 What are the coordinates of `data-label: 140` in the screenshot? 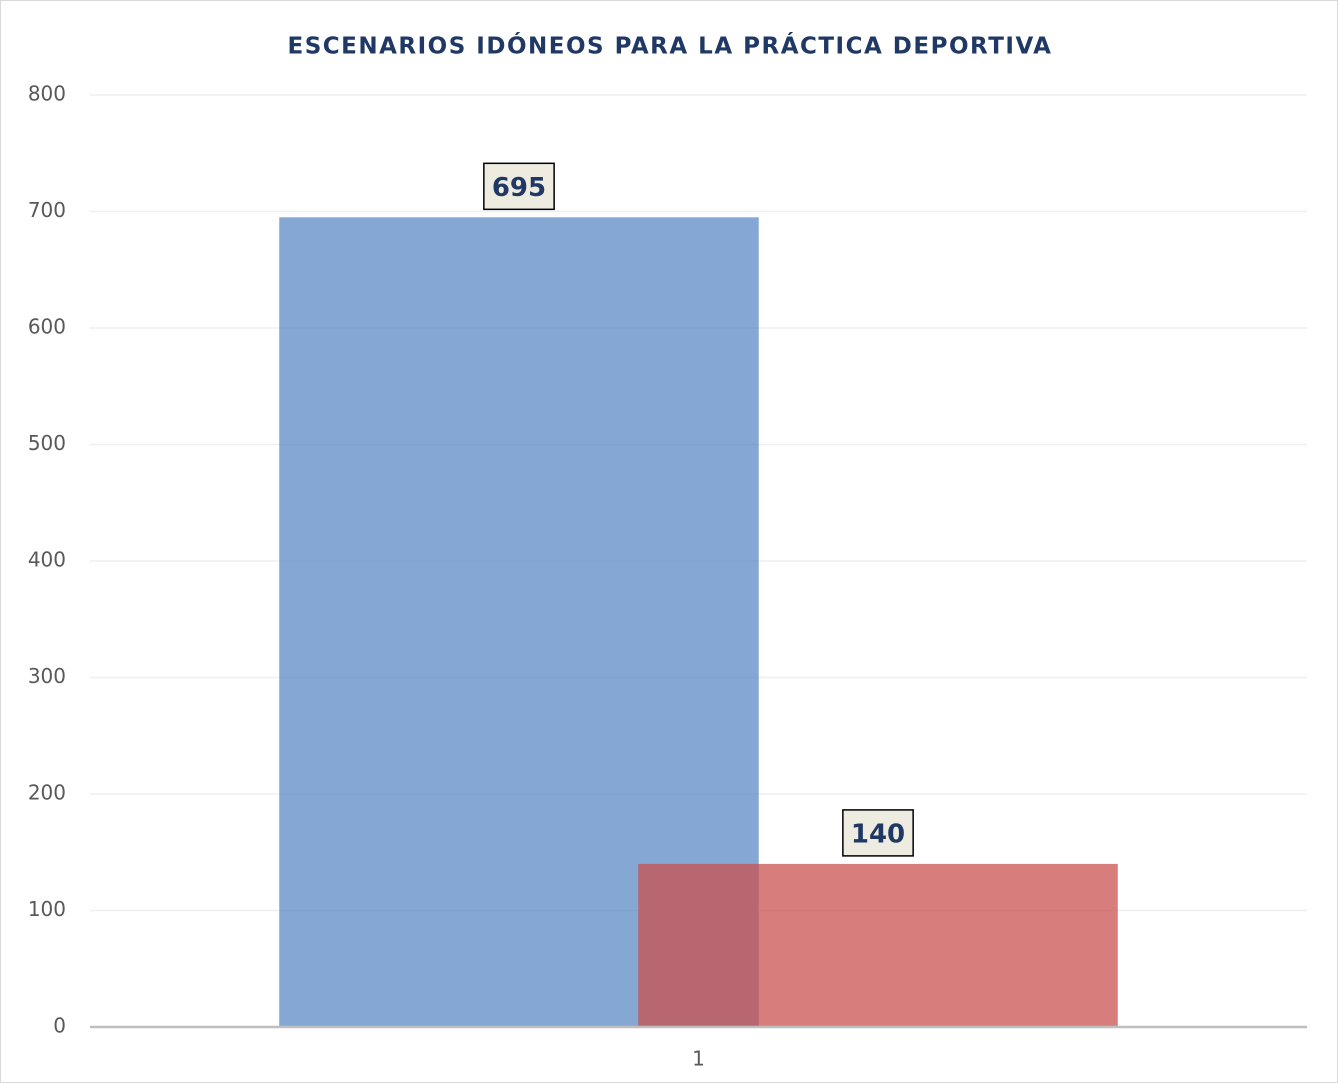 It's located at (878, 834).